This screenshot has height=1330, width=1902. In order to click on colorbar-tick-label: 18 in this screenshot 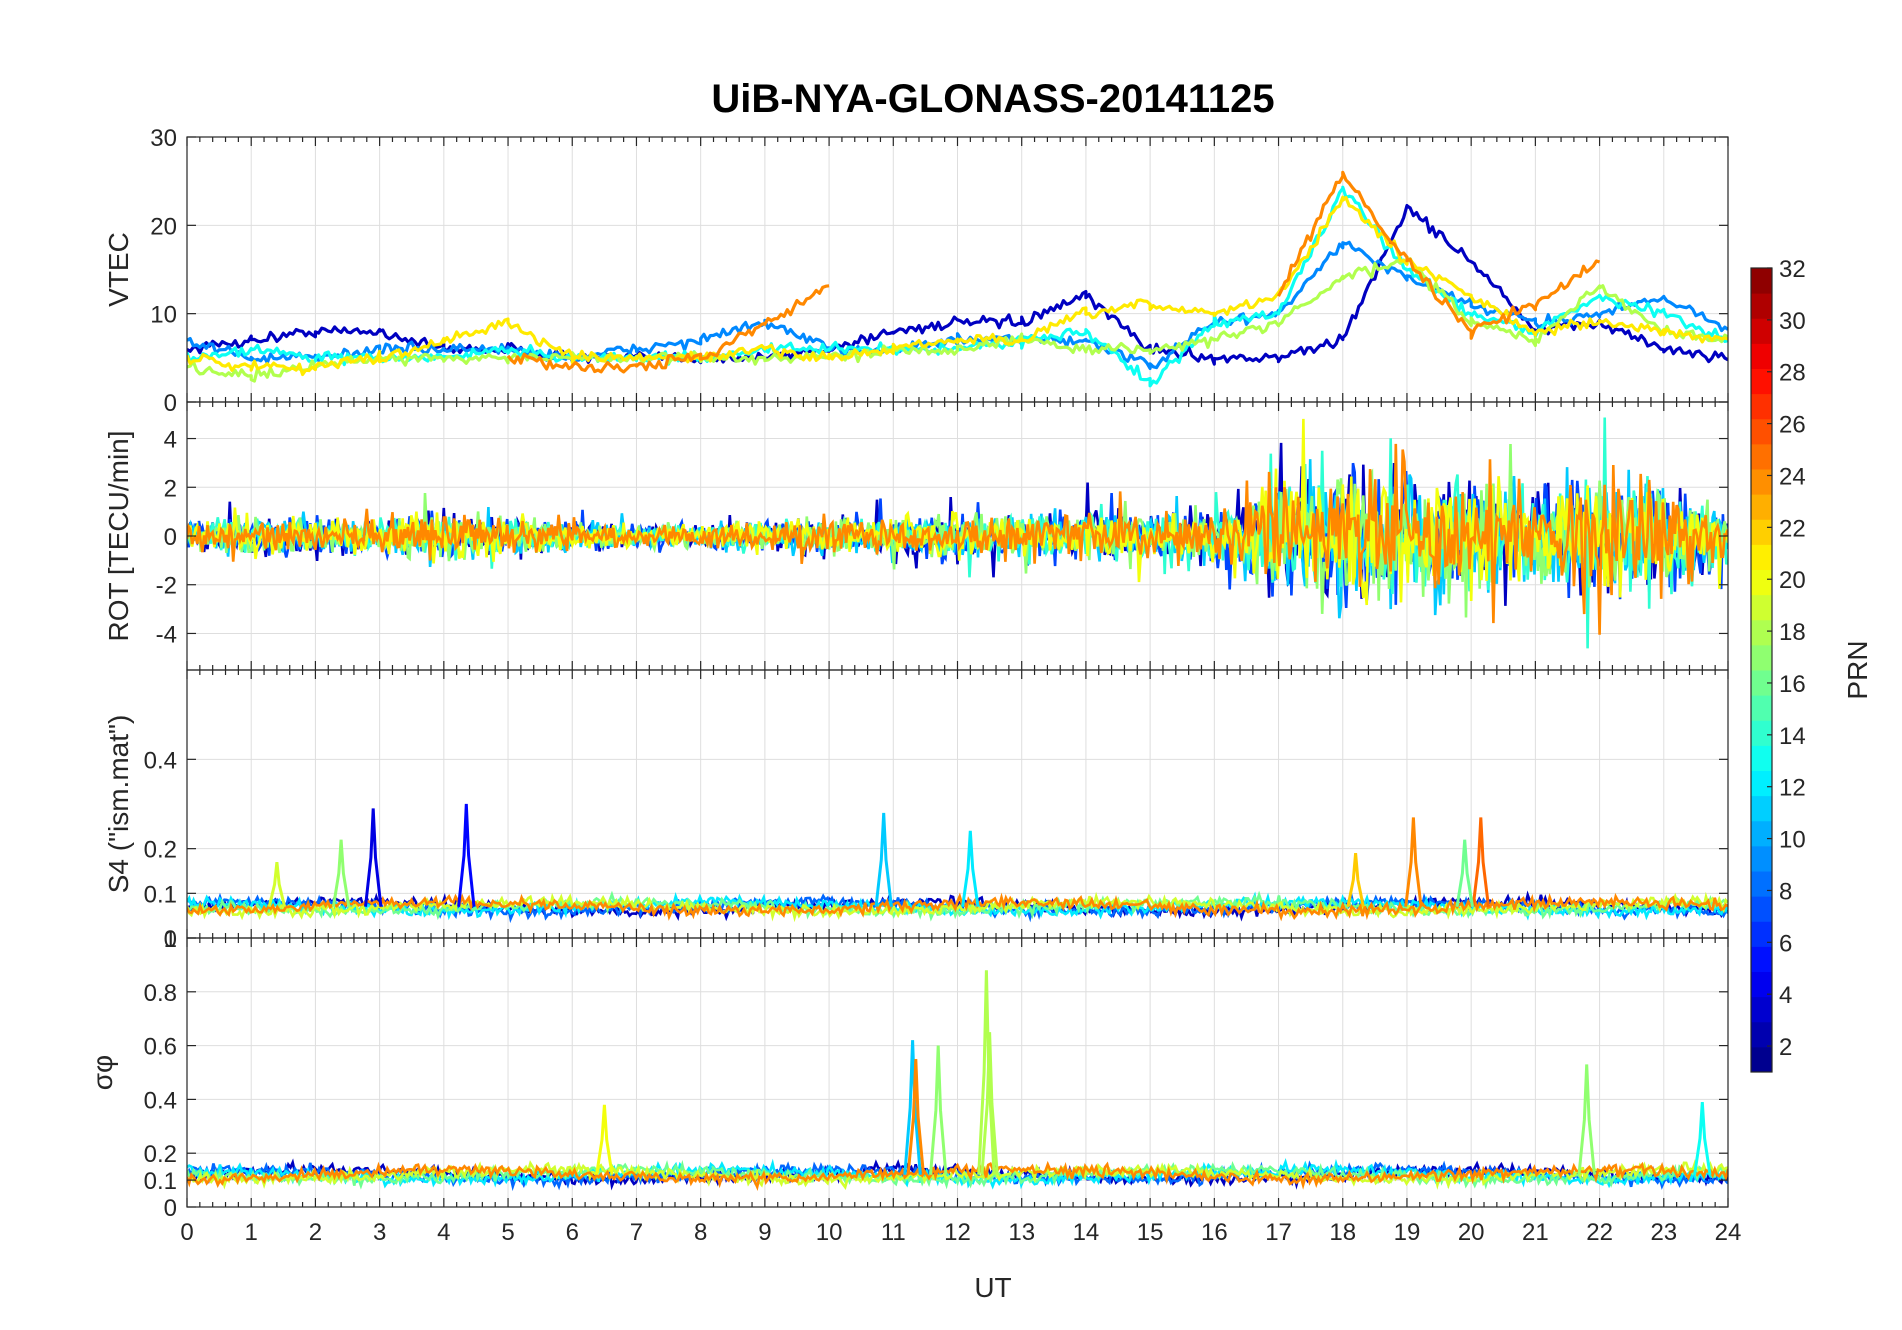, I will do `click(1792, 632)`.